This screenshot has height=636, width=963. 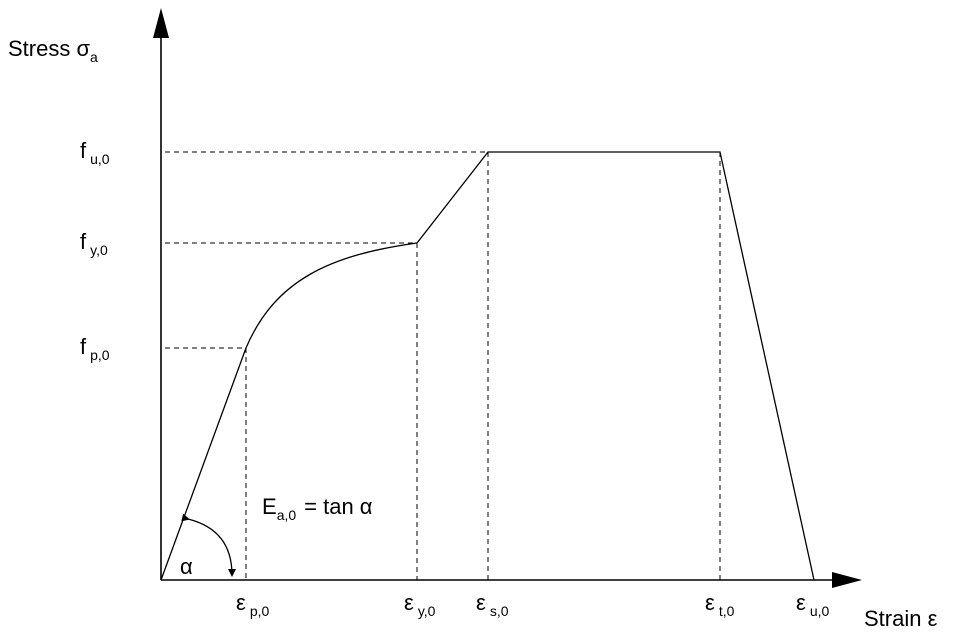 I want to click on fy-label: f y,0, so click(x=94, y=243).